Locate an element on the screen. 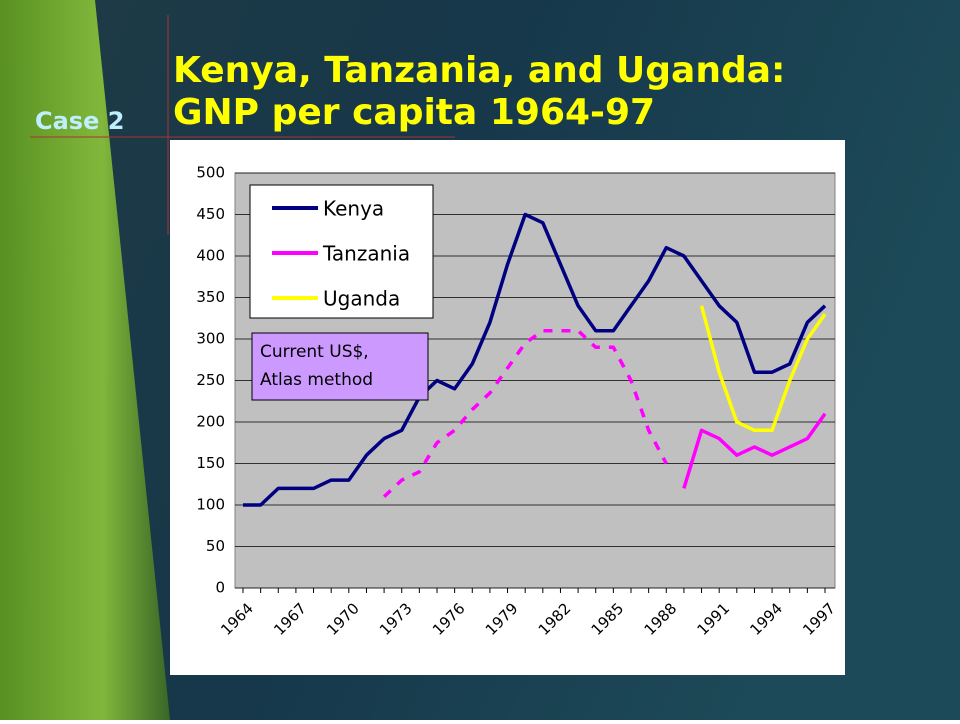 This screenshot has height=724, width=960. annotation: Atlas method is located at coordinates (316, 380).